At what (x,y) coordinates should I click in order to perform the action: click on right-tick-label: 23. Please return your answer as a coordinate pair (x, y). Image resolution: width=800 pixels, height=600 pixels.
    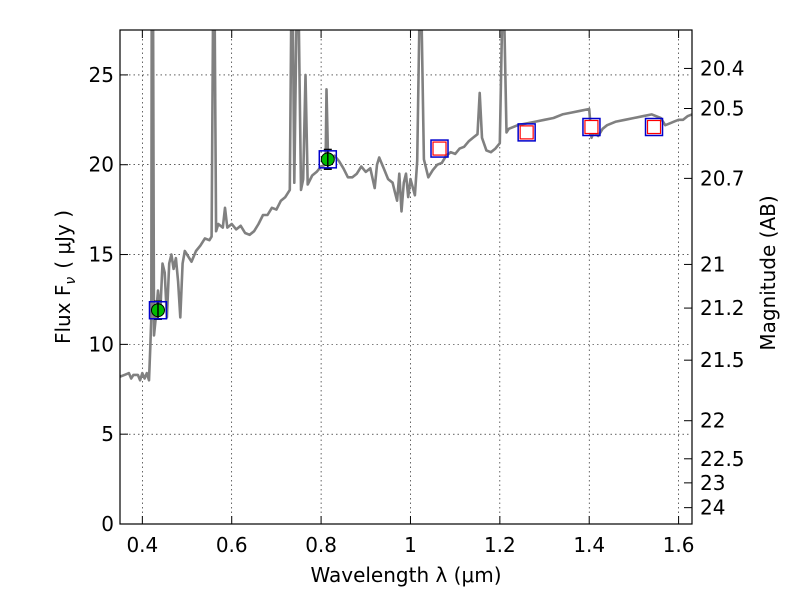
    Looking at the image, I should click on (712, 483).